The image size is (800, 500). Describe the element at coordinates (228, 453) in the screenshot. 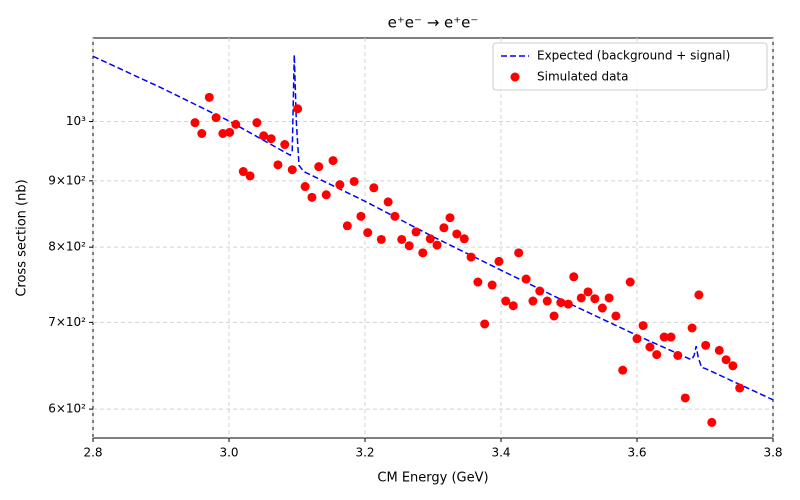

I see `x-tick-label: 3.0` at that location.